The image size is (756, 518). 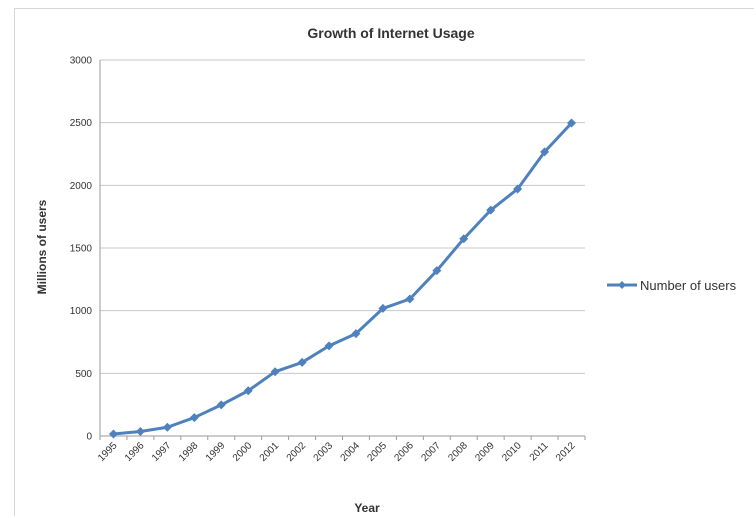 What do you see at coordinates (390, 33) in the screenshot?
I see `chart-title: Growth of Internet Usage` at bounding box center [390, 33].